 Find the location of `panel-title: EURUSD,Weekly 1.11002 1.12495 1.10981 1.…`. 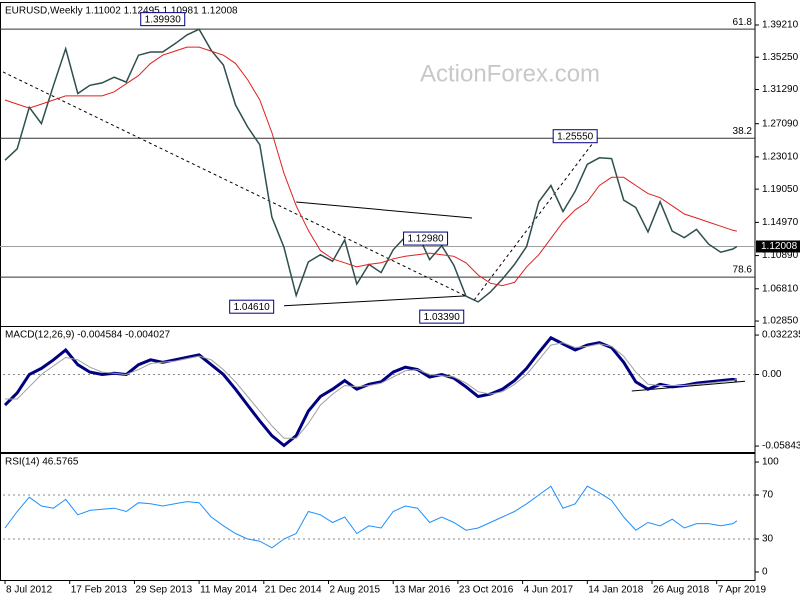

panel-title: EURUSD,Weekly 1.11002 1.12495 1.10981 1.… is located at coordinates (121, 11).